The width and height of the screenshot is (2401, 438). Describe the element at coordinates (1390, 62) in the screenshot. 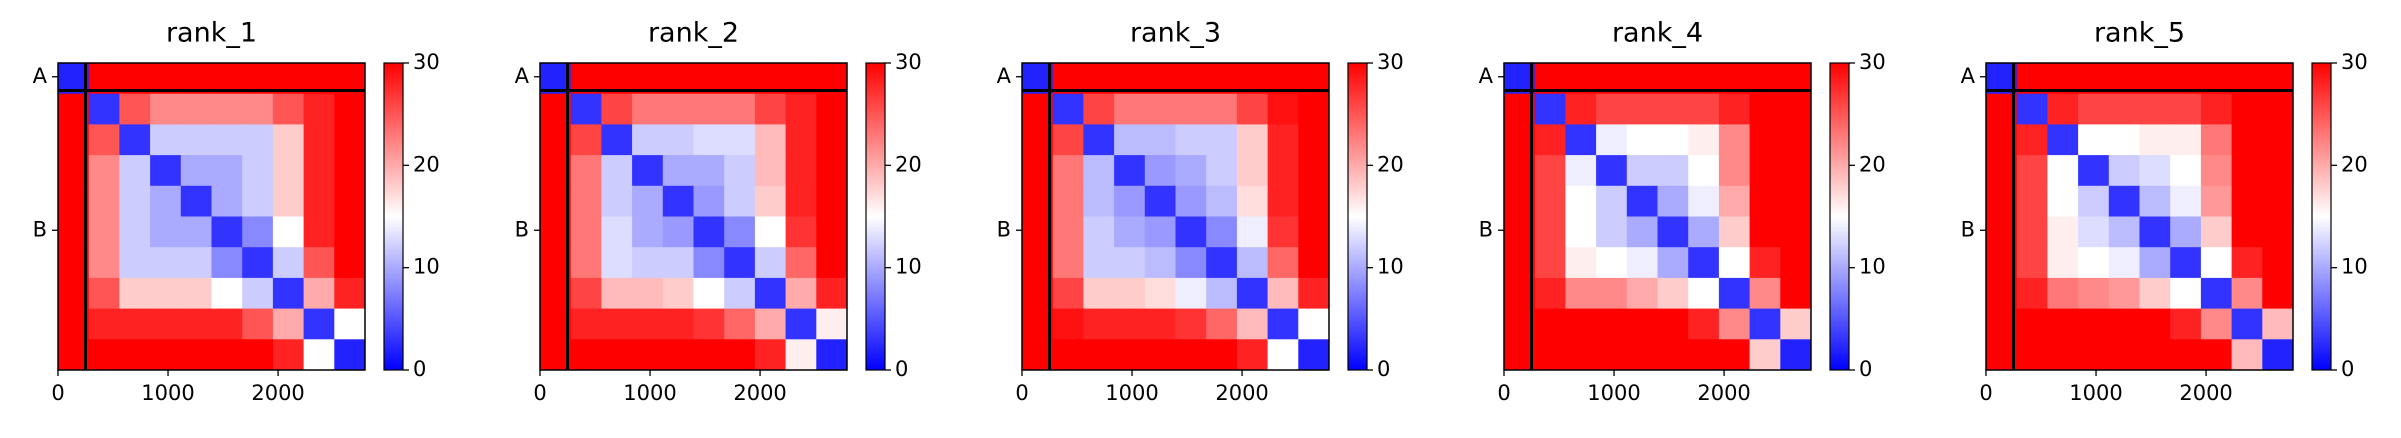

I see `colorbar-tick-label: 30` at that location.